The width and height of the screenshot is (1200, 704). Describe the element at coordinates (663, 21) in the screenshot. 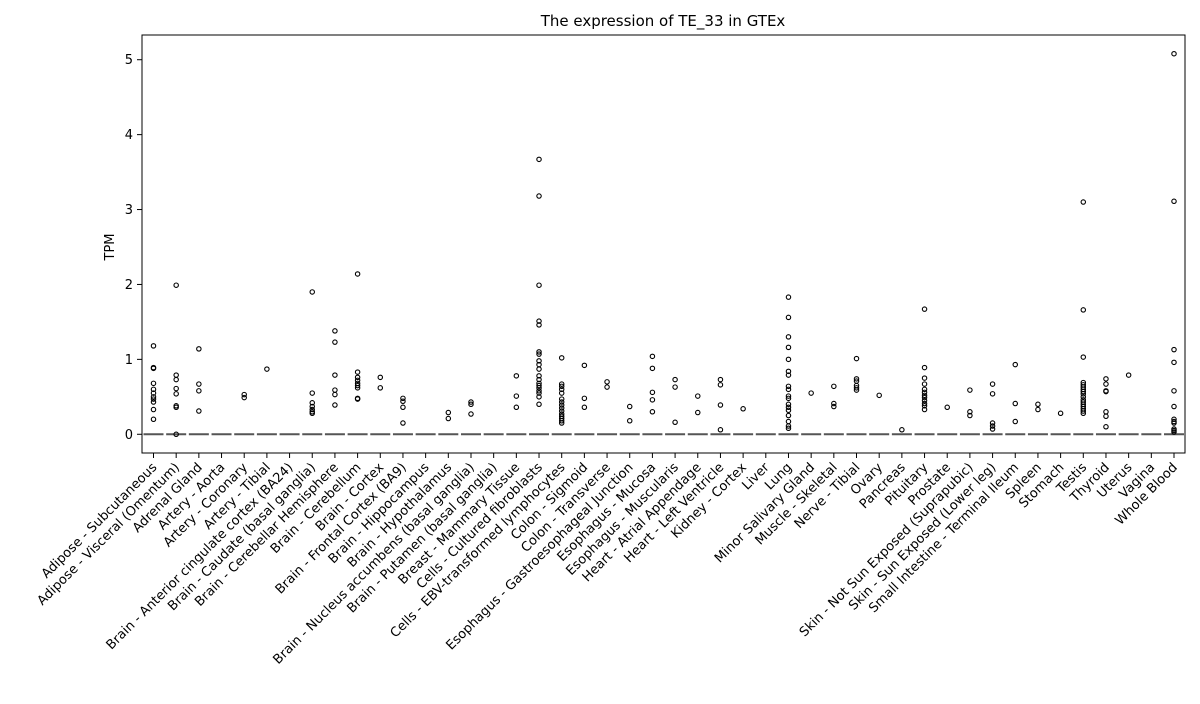

I see `chart-title: The expression of TE_33 in GTEx` at that location.